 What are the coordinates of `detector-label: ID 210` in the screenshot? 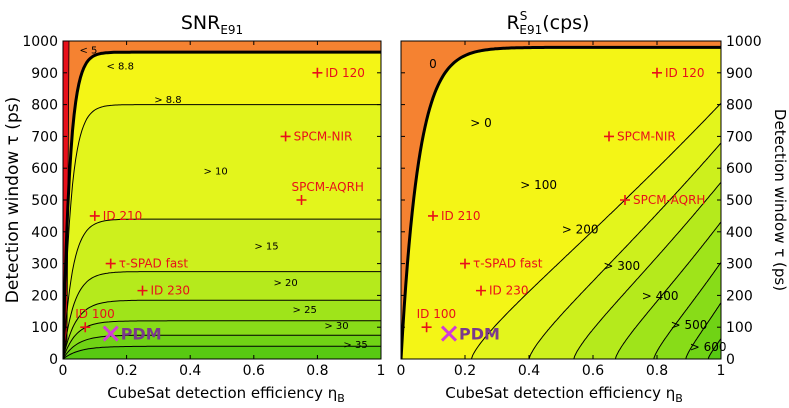 It's located at (461, 216).